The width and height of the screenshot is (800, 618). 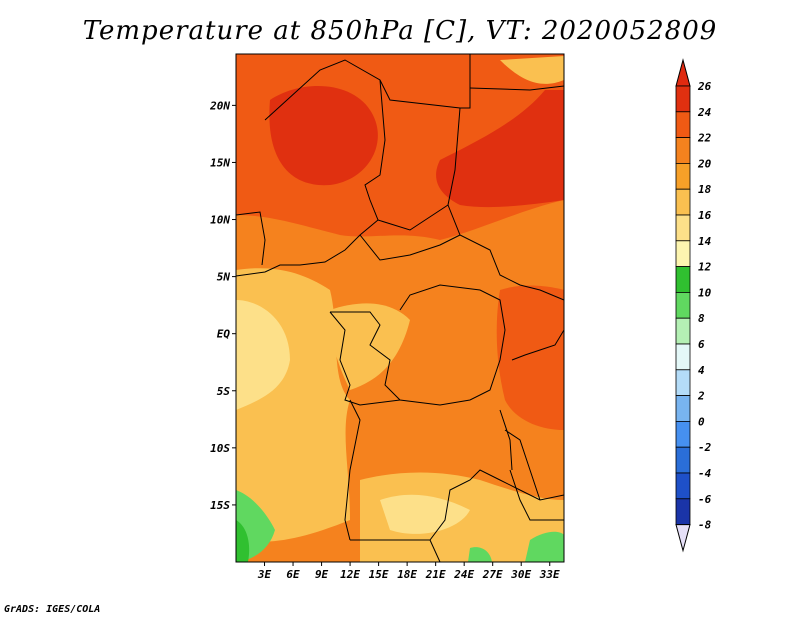 What do you see at coordinates (224, 334) in the screenshot?
I see `lat-tick-label: EQ` at bounding box center [224, 334].